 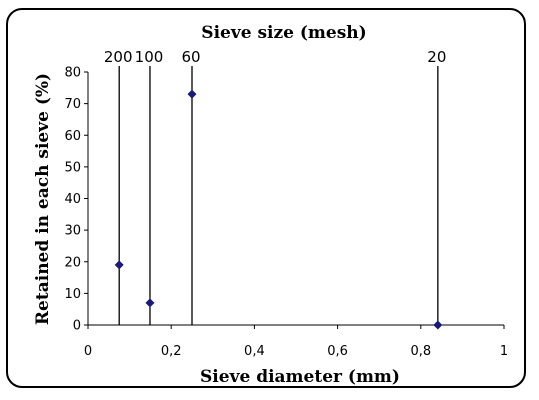 I want to click on y-tick-label: 50, so click(x=72, y=167).